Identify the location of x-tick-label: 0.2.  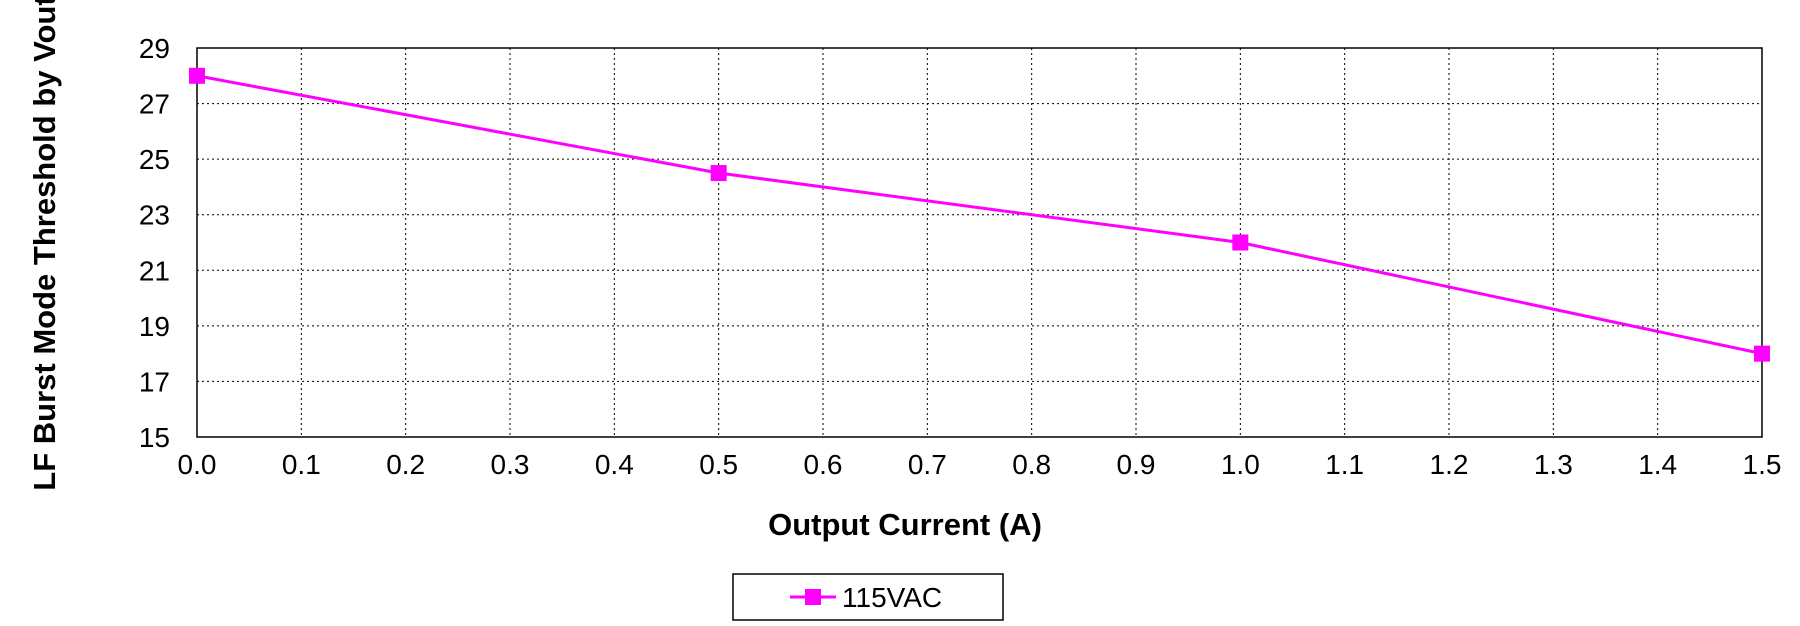
(405, 464).